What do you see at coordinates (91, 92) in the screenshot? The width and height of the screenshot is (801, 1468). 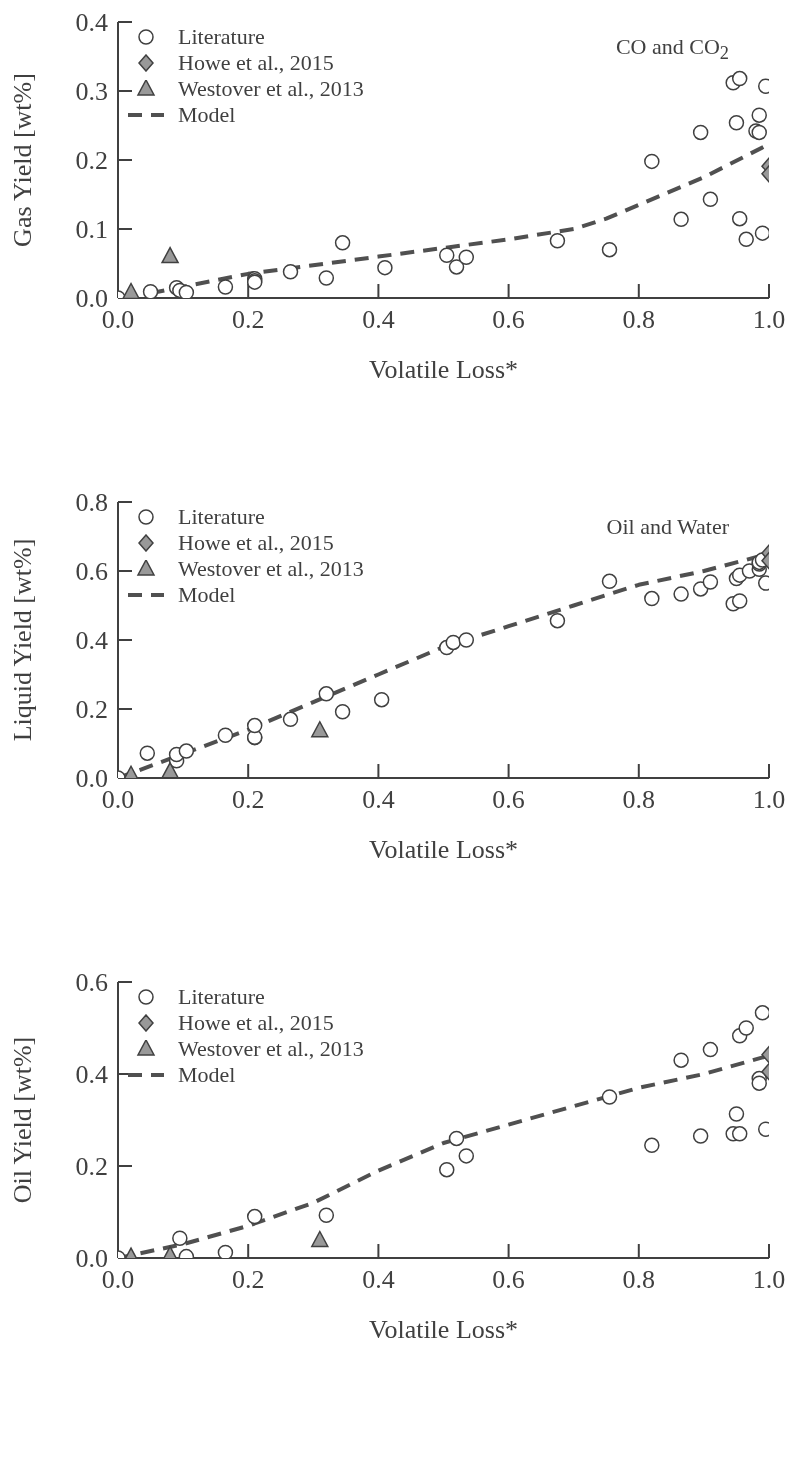 I see `y-tick-label: 0.3` at bounding box center [91, 92].